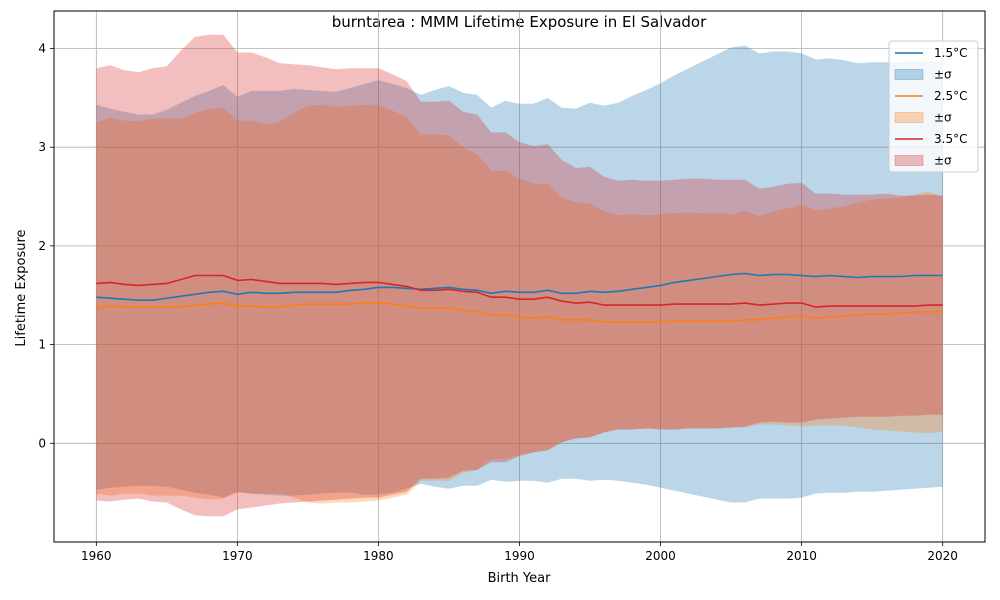 This screenshot has height=600, width=1000. Describe the element at coordinates (42, 443) in the screenshot. I see `y-tick-label: 0` at that location.